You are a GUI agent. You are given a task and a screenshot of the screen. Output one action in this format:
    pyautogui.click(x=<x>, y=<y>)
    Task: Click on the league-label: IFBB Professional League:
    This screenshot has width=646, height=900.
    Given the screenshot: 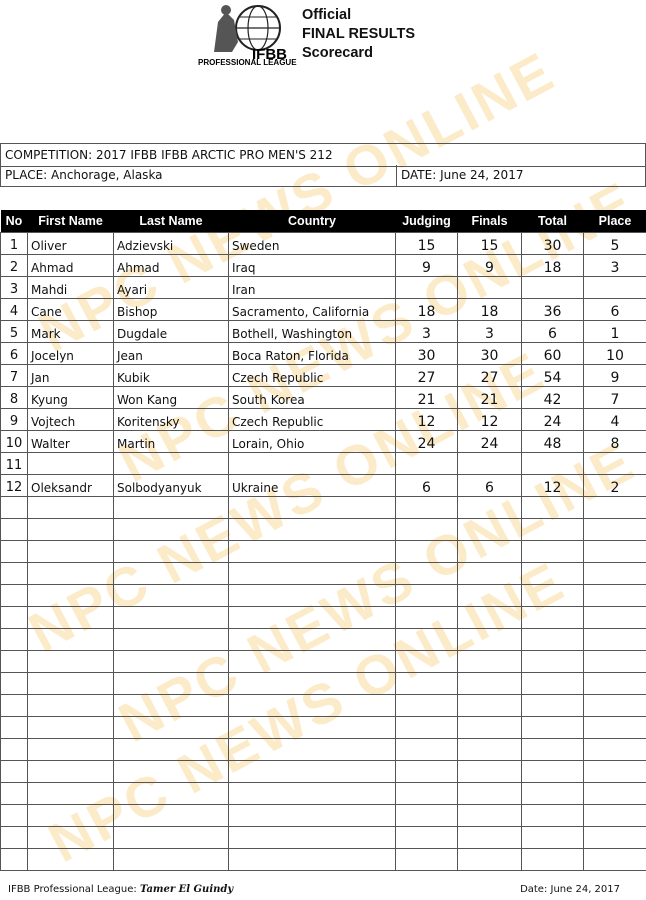 What is the action you would take?
    pyautogui.click(x=72, y=889)
    